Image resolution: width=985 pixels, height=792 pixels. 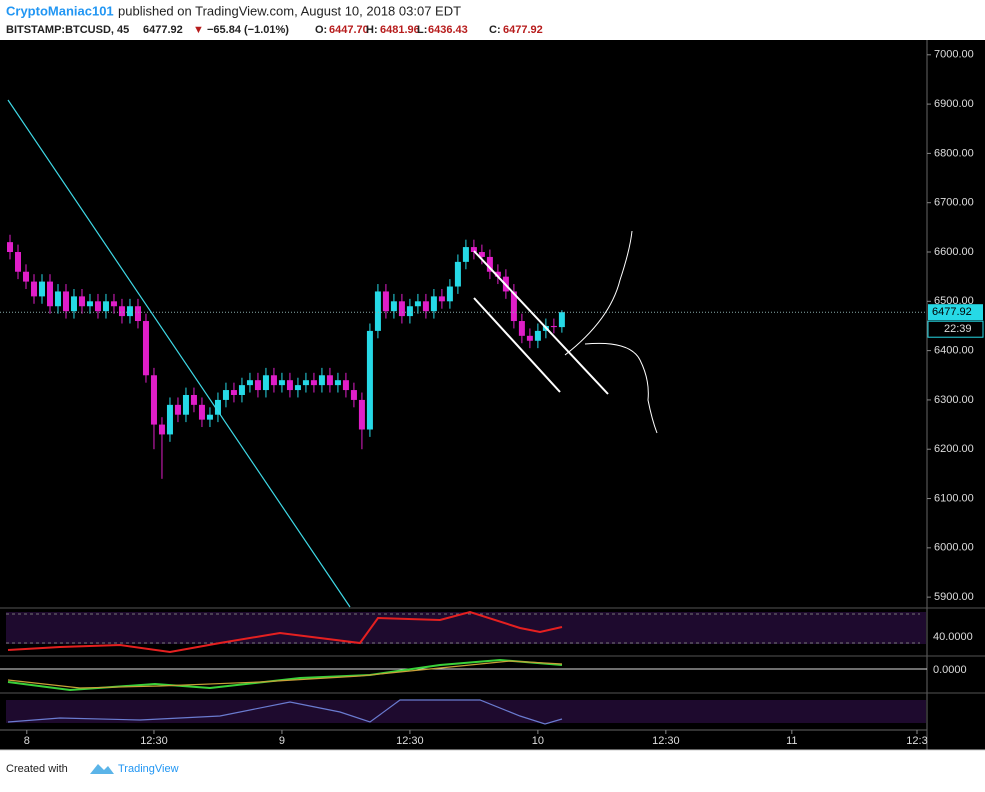 What do you see at coordinates (954, 104) in the screenshot?
I see `y-tick-label: 6900.00` at bounding box center [954, 104].